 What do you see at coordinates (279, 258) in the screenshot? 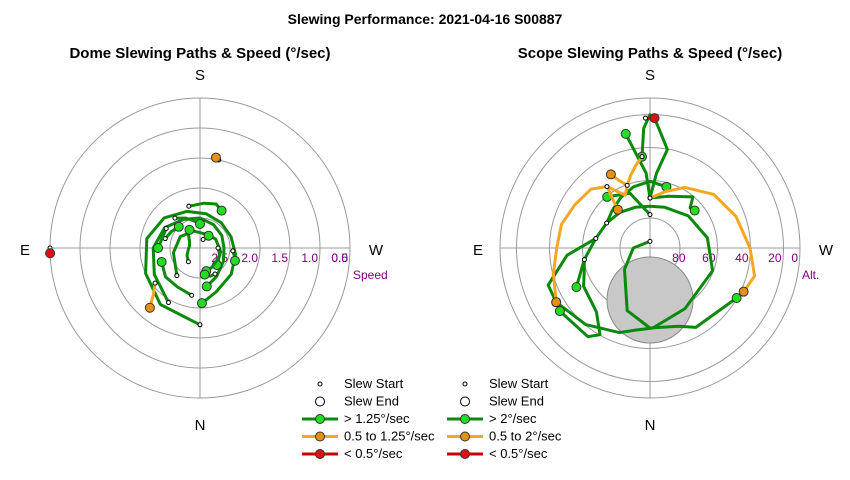
I see `radial-tick-label: 1.5` at bounding box center [279, 258].